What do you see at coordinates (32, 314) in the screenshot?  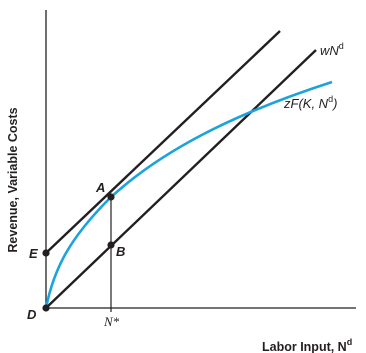 I see `point-d-label: D` at bounding box center [32, 314].